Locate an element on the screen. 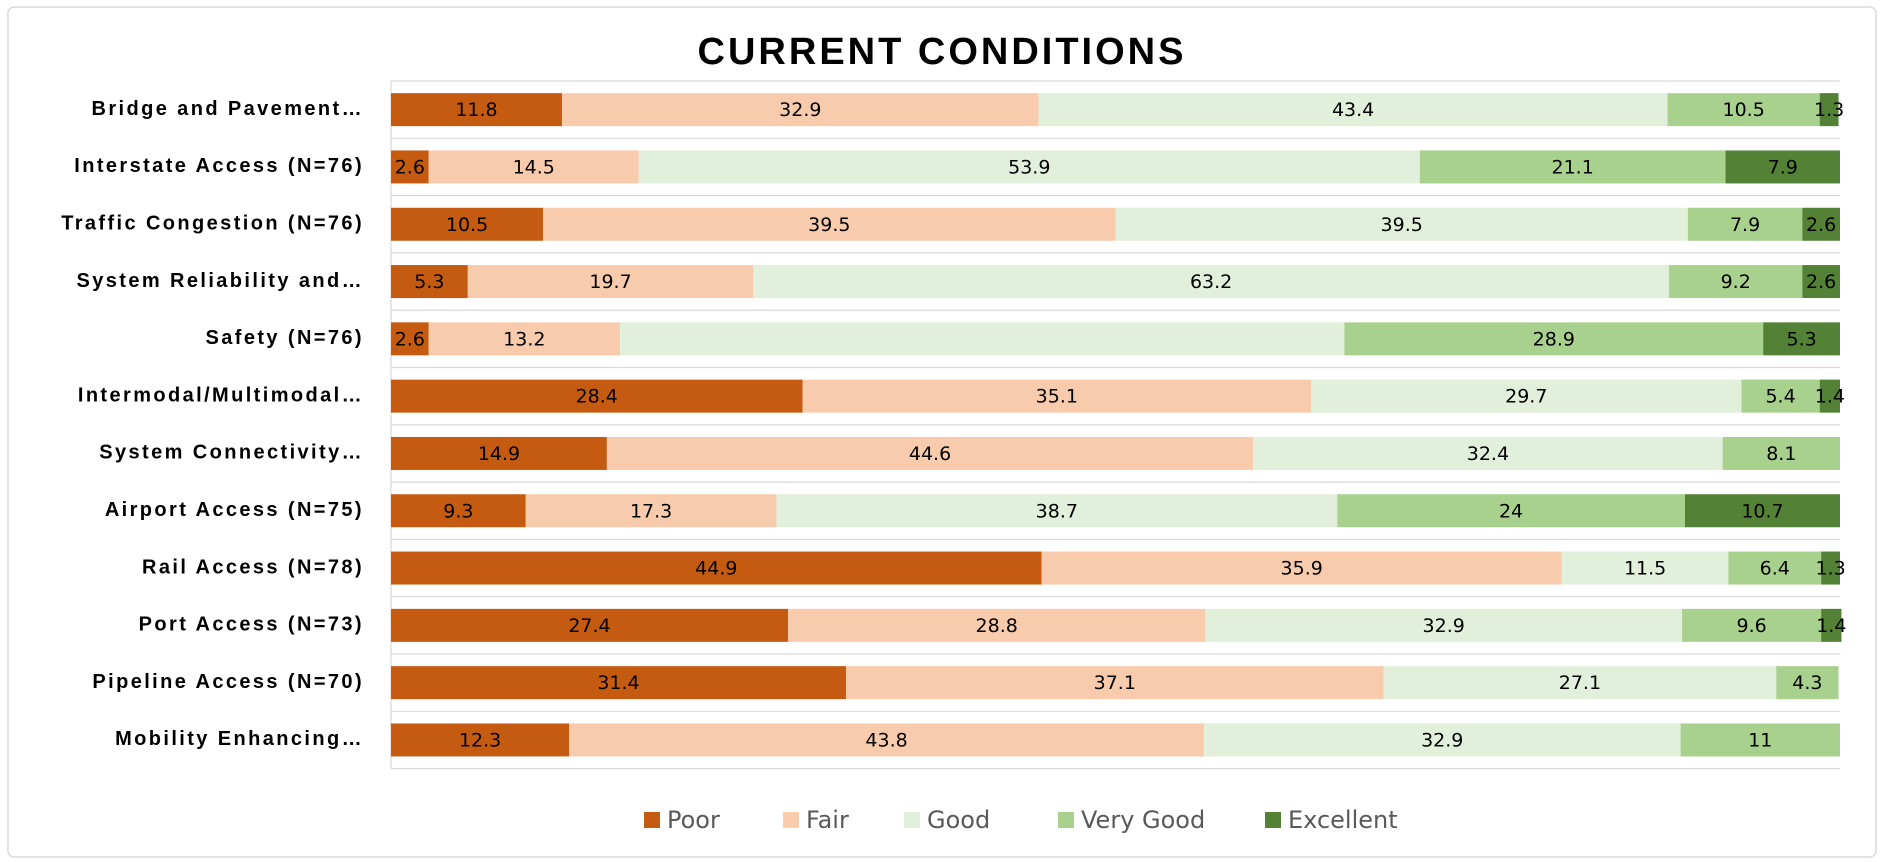 Image resolution: width=1885 pixels, height=862 pixels. data-label: 32.4 is located at coordinates (1488, 454).